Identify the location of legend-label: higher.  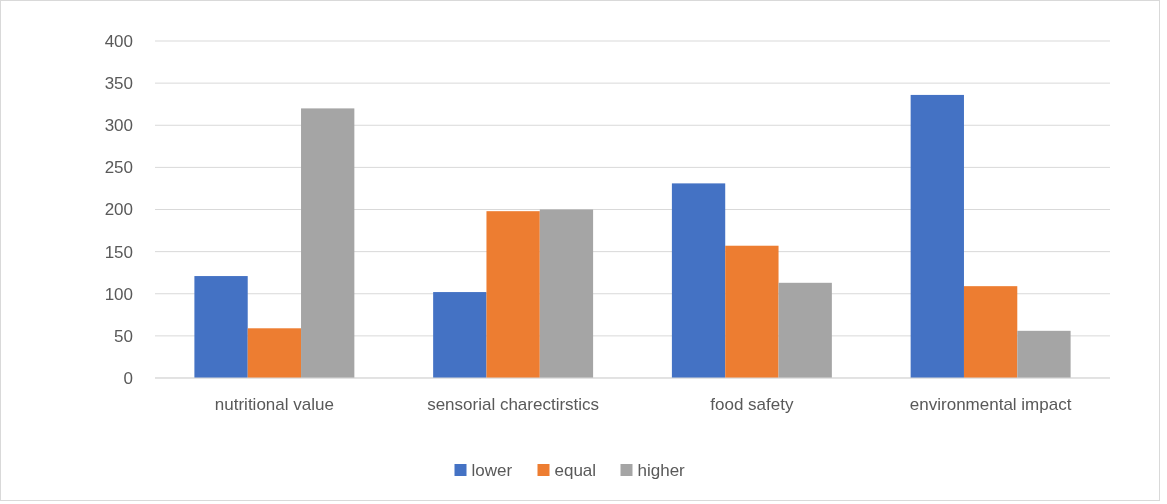
(661, 470).